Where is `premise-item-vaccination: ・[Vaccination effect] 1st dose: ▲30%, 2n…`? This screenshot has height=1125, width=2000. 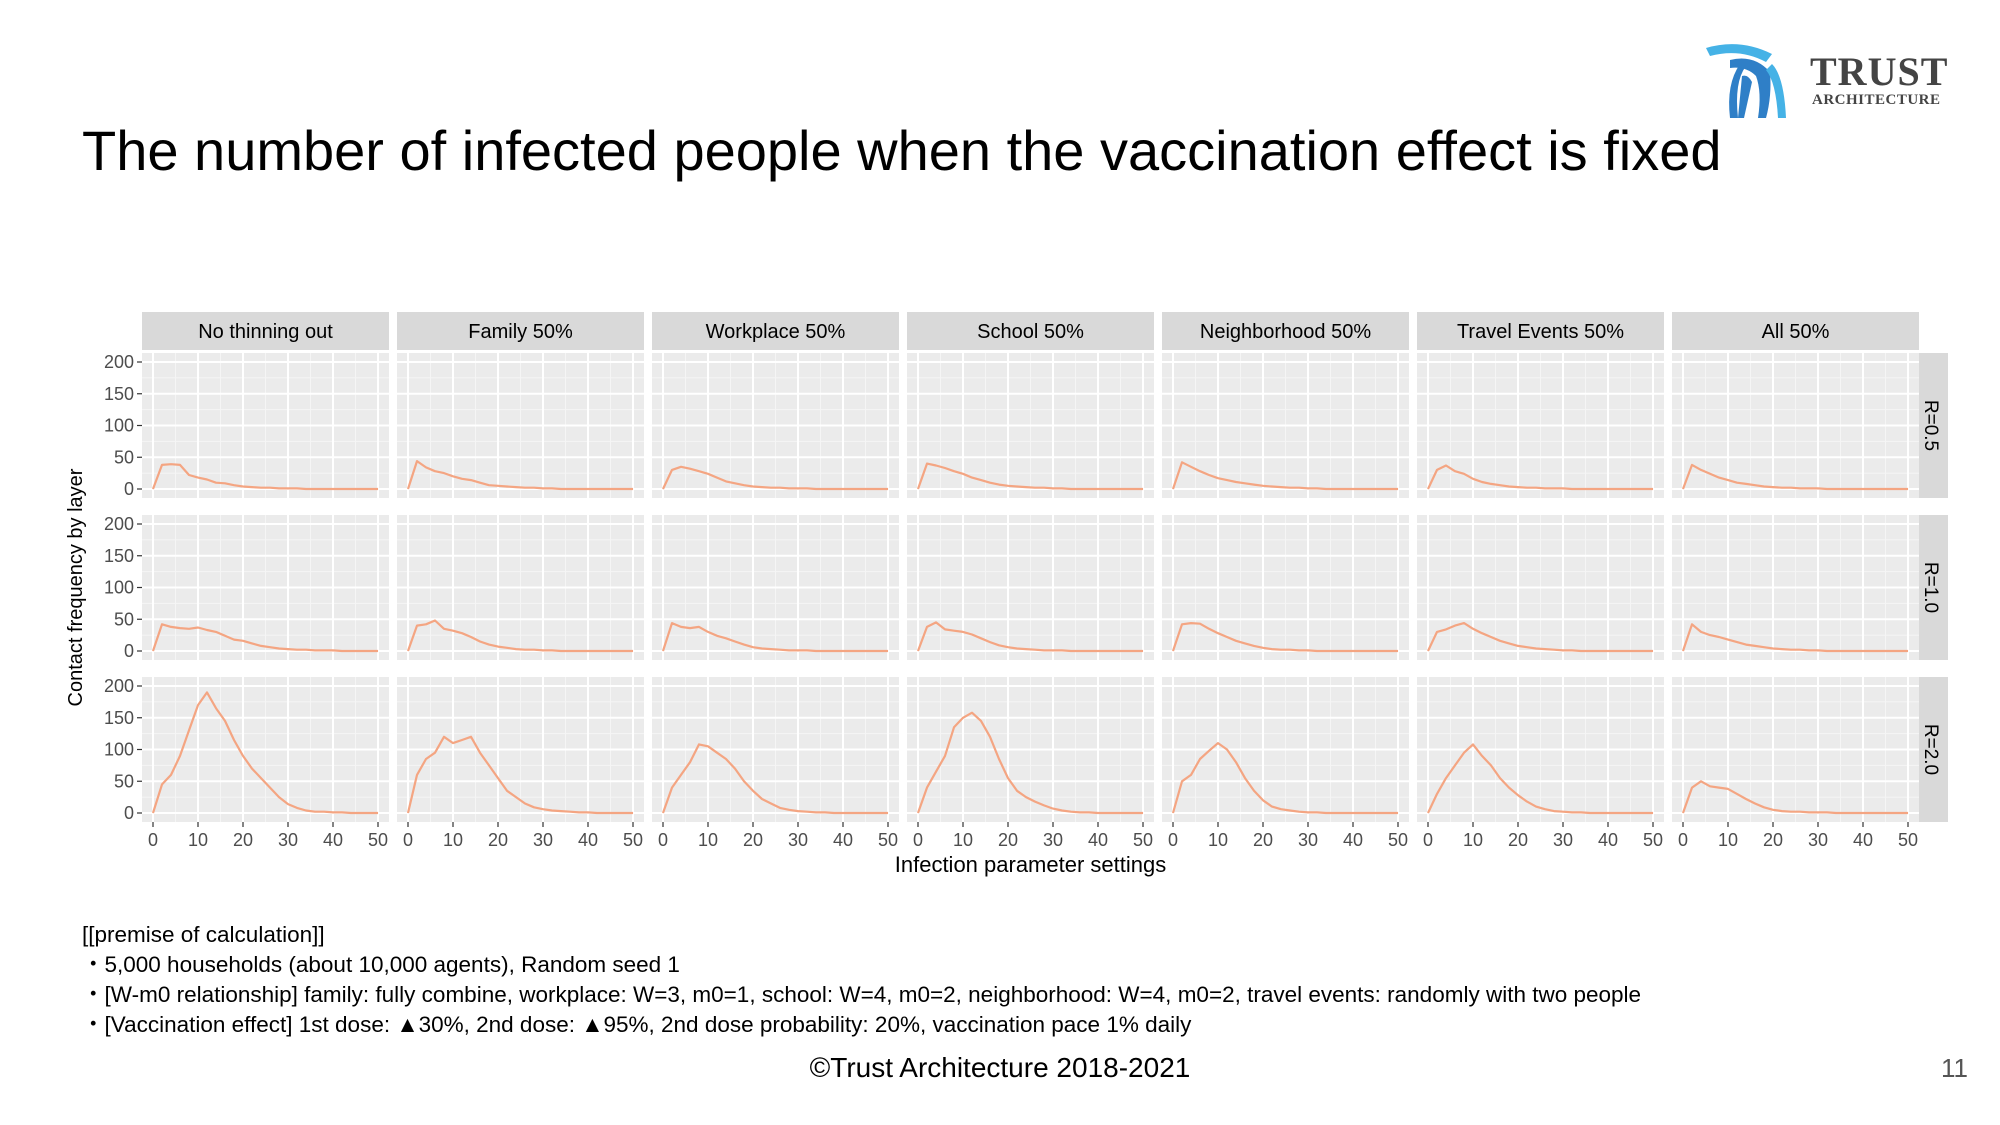
premise-item-vaccination: ・[Vaccination effect] 1st dose: ▲30%, 2n… is located at coordinates (637, 1024).